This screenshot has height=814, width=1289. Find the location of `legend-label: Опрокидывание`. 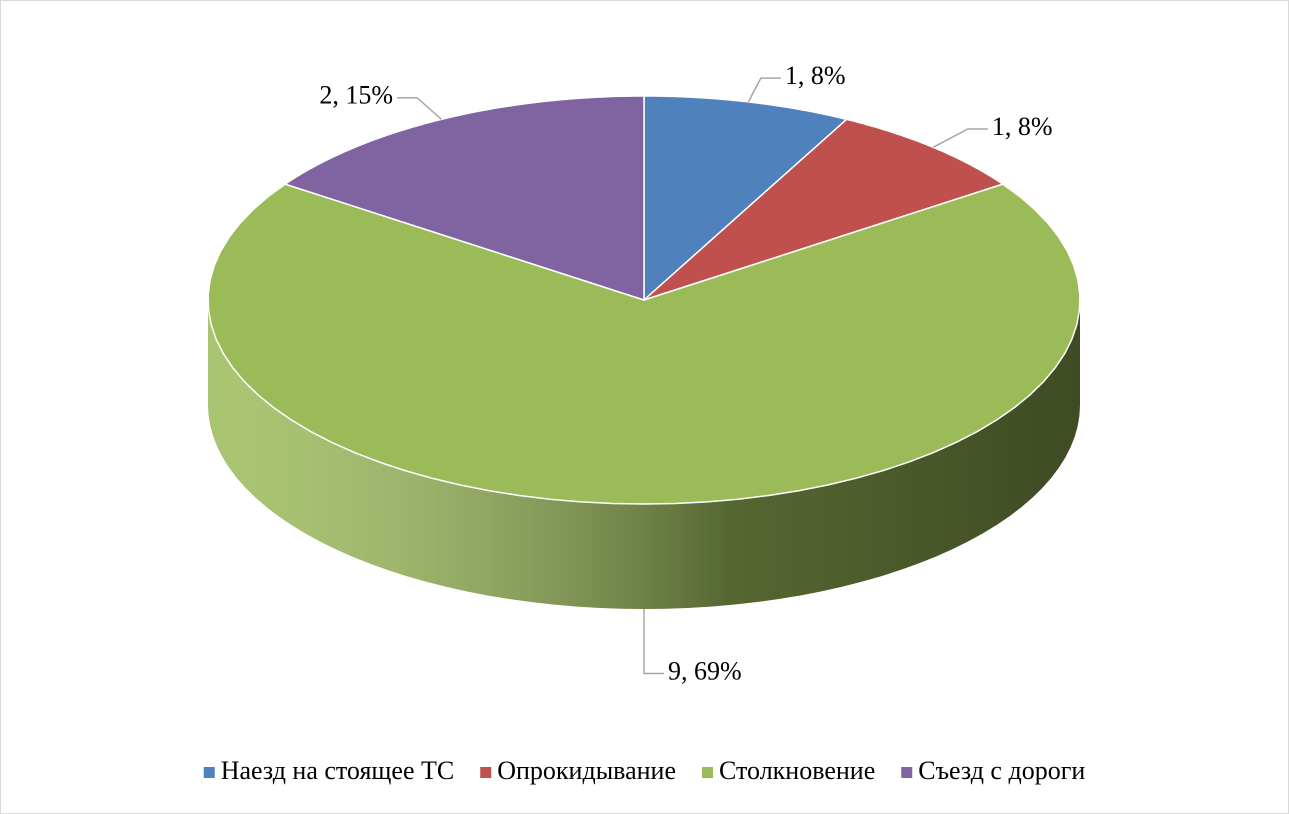

legend-label: Опрокидывание is located at coordinates (586, 770).